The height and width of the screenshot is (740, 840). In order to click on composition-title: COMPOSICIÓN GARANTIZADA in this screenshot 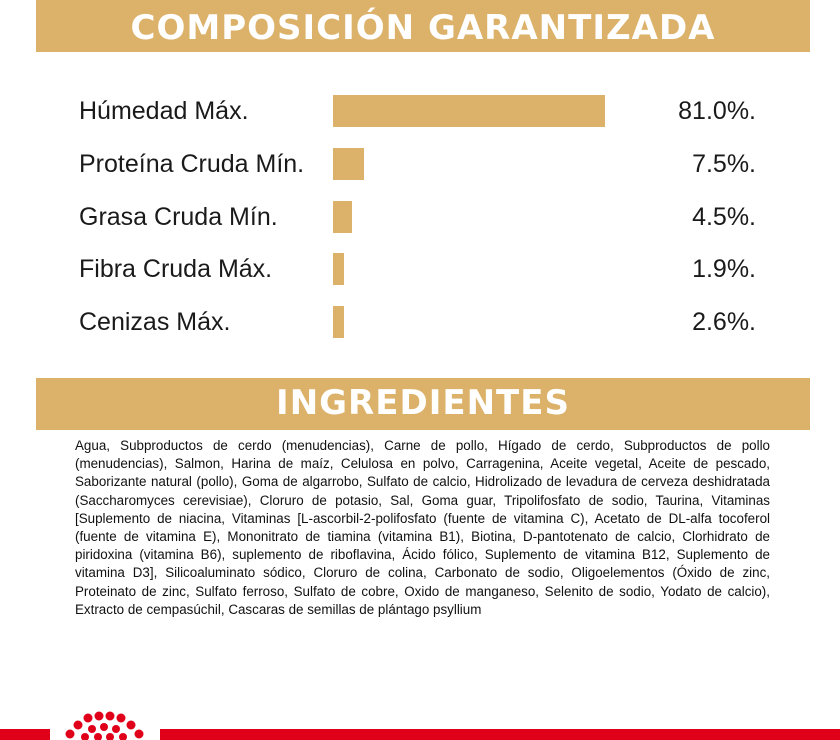, I will do `click(423, 26)`.